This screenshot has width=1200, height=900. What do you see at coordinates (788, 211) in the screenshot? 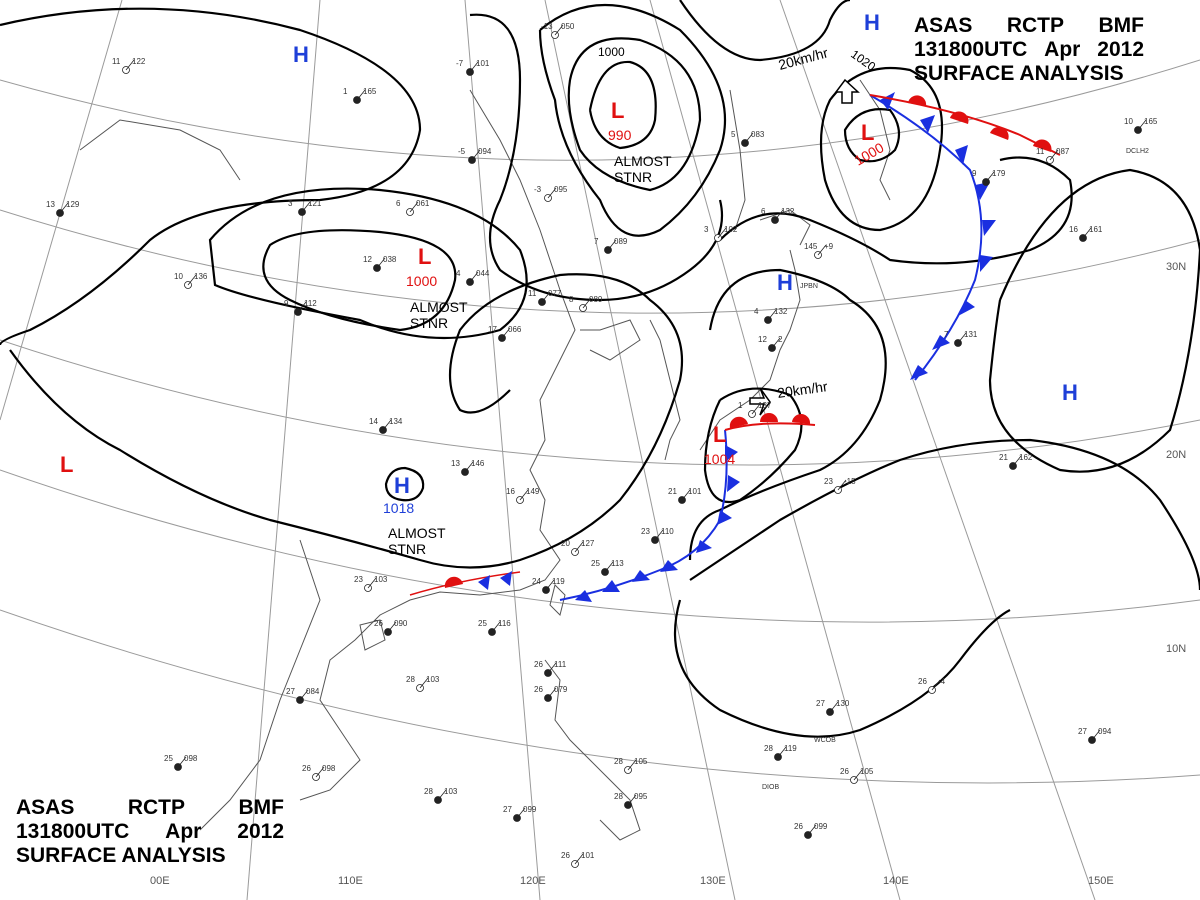
I see `station-pressure: 132` at bounding box center [788, 211].